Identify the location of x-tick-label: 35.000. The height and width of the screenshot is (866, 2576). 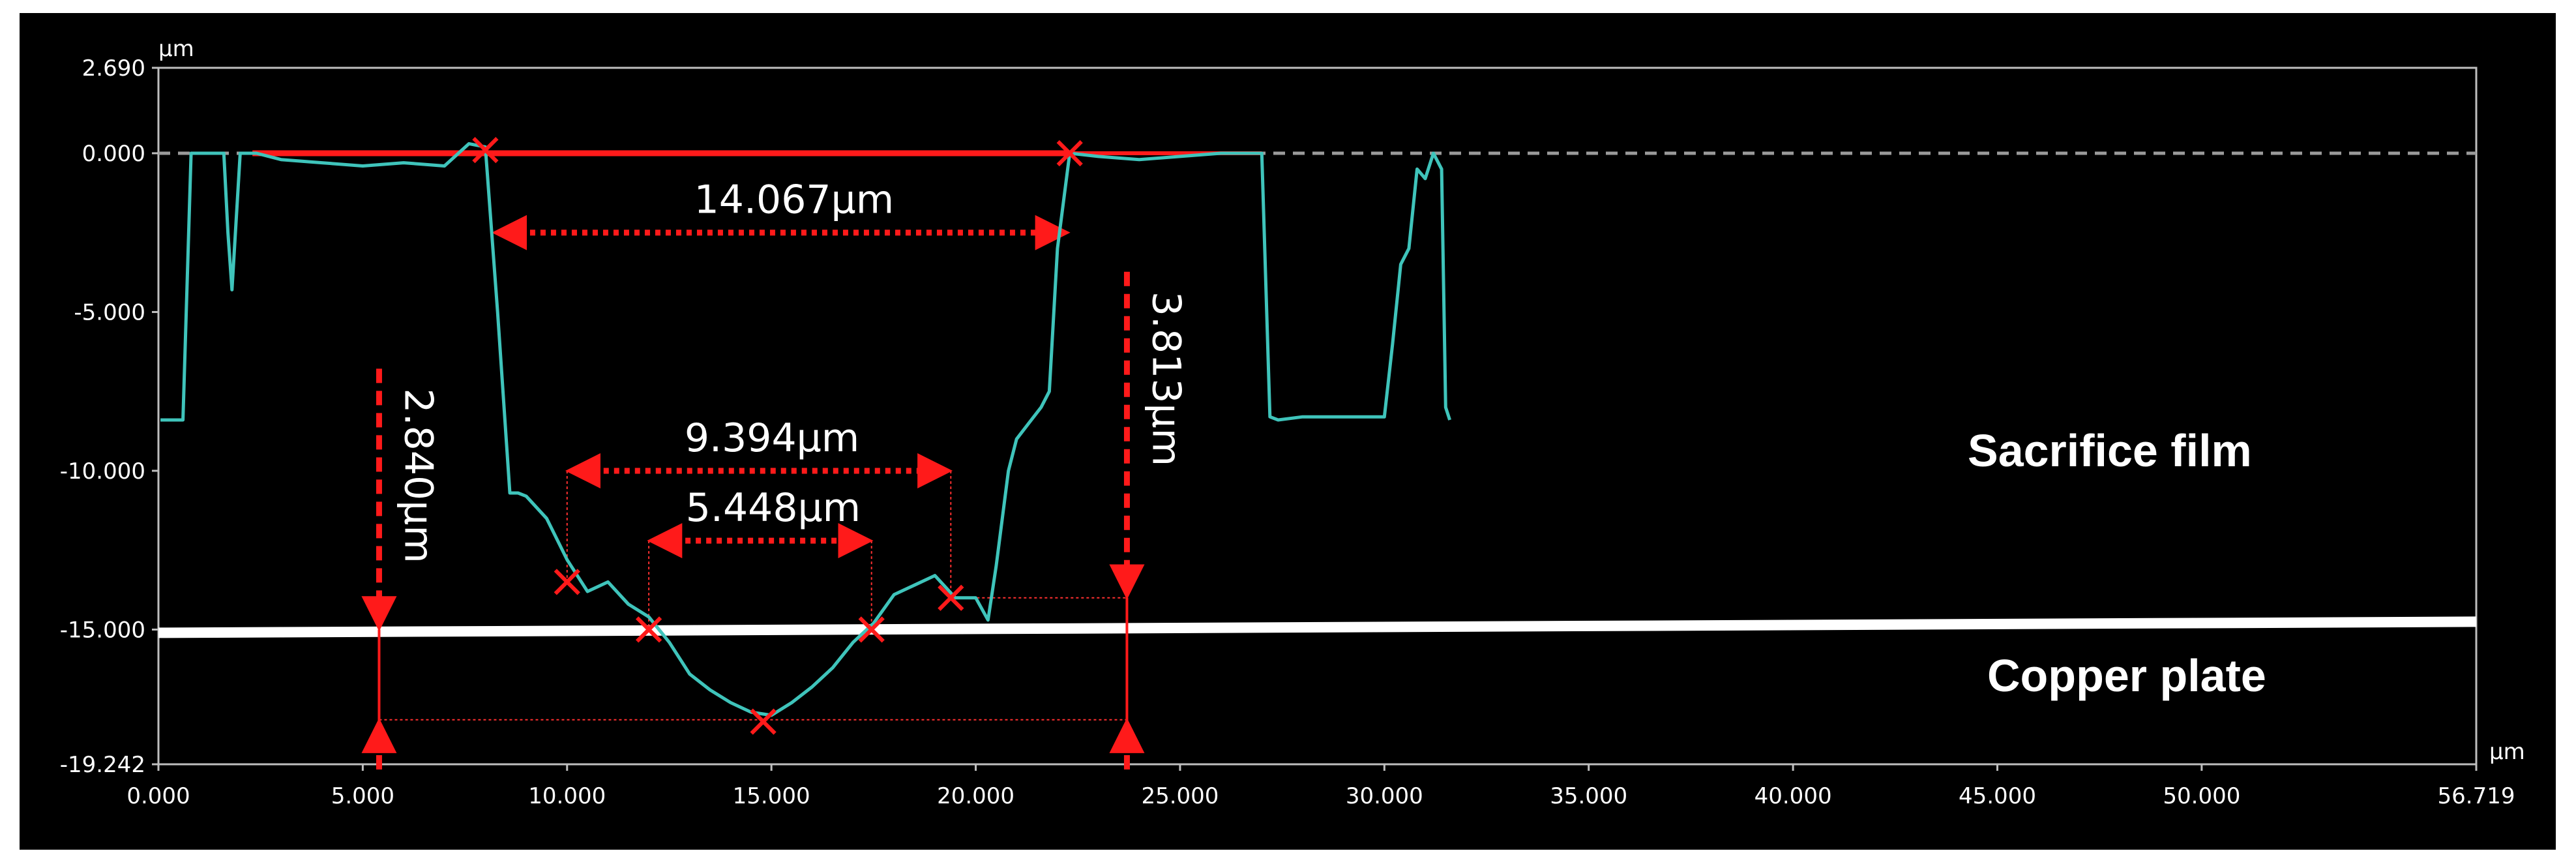
(1588, 796).